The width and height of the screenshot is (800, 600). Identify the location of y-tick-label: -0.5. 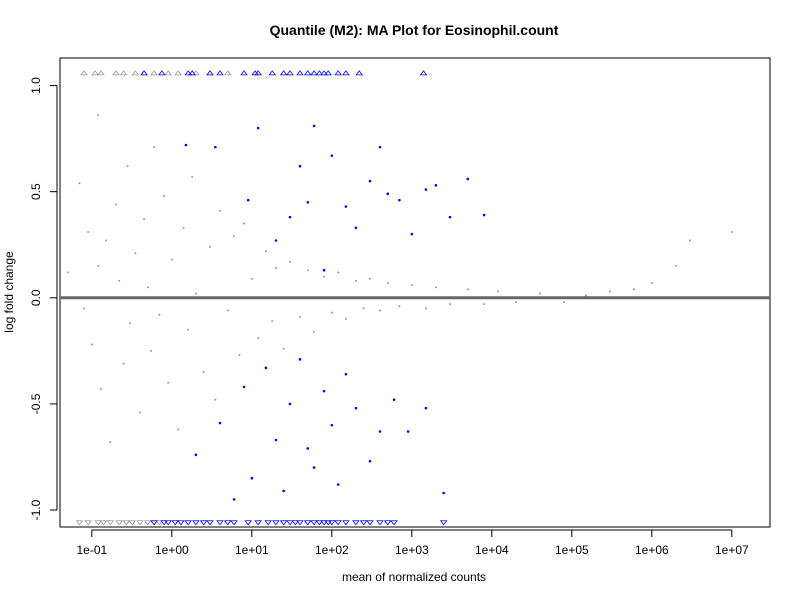
(36, 403).